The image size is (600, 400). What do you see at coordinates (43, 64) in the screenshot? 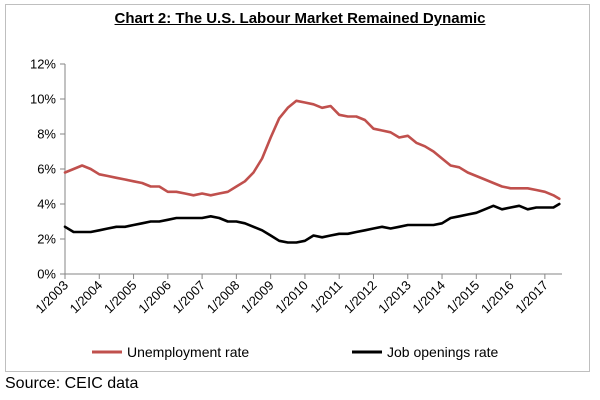
I see `y-tick-label: 12%` at bounding box center [43, 64].